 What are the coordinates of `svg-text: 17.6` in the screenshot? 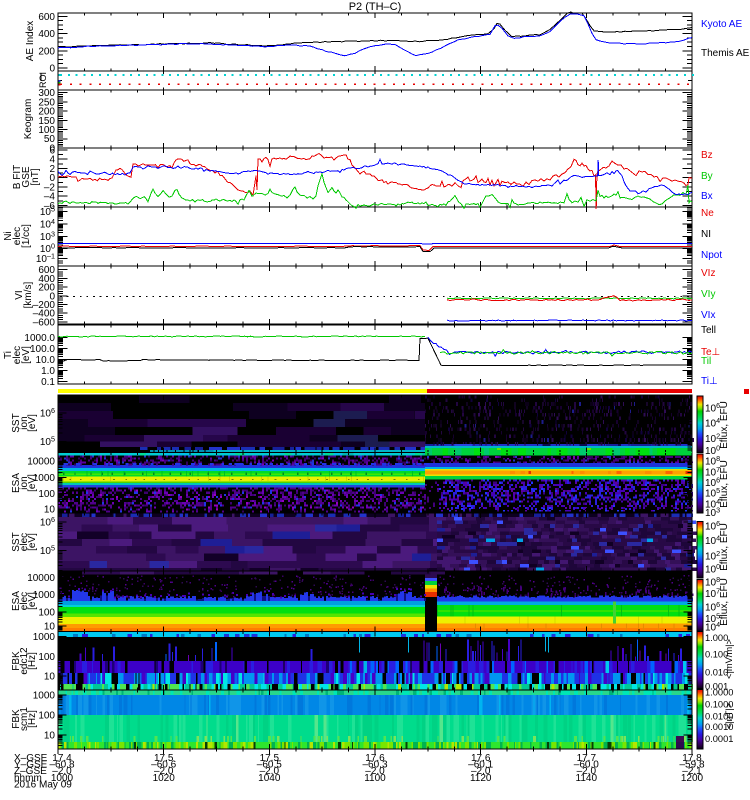 It's located at (375, 758).